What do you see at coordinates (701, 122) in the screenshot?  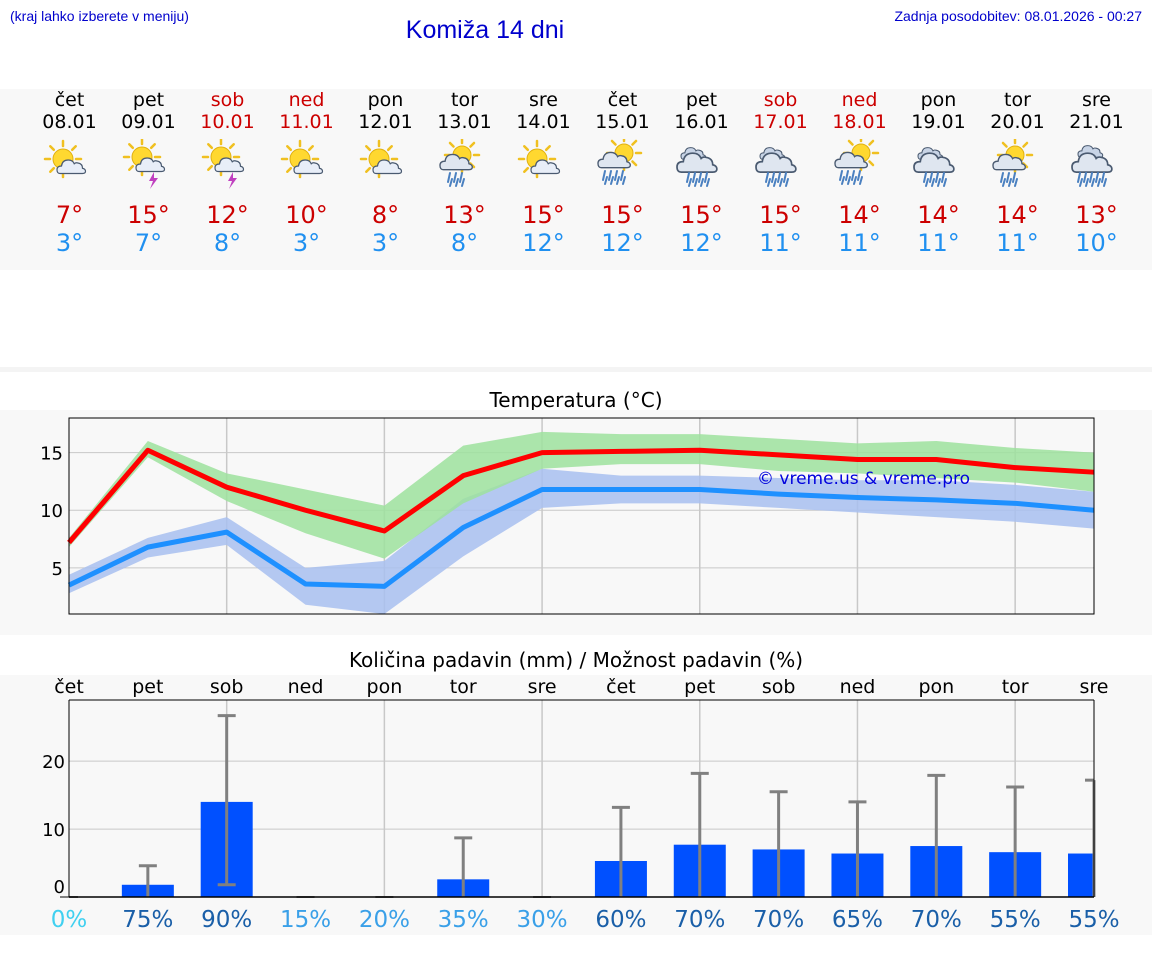 I see `day-date: 16.01` at bounding box center [701, 122].